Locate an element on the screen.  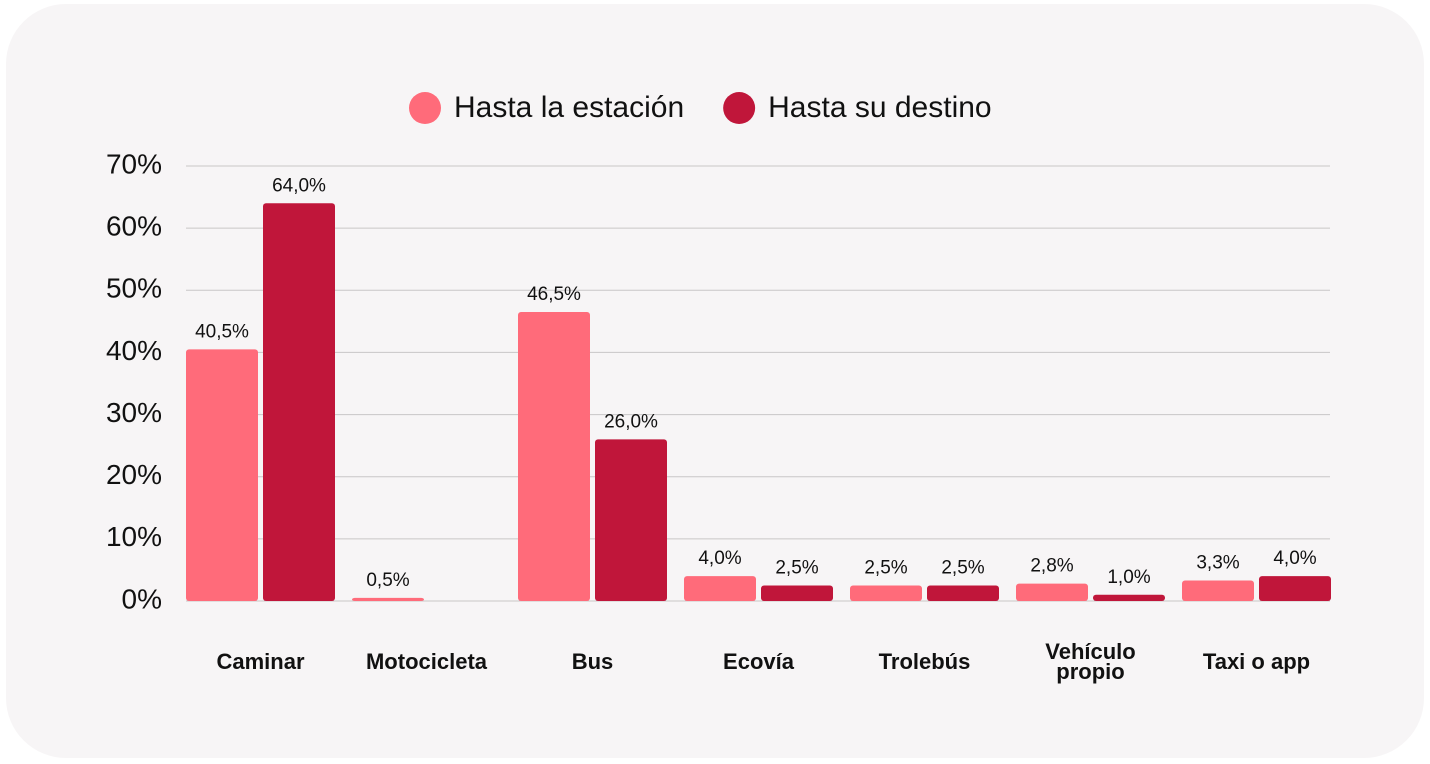
value-label: 1,0% is located at coordinates (1128, 577).